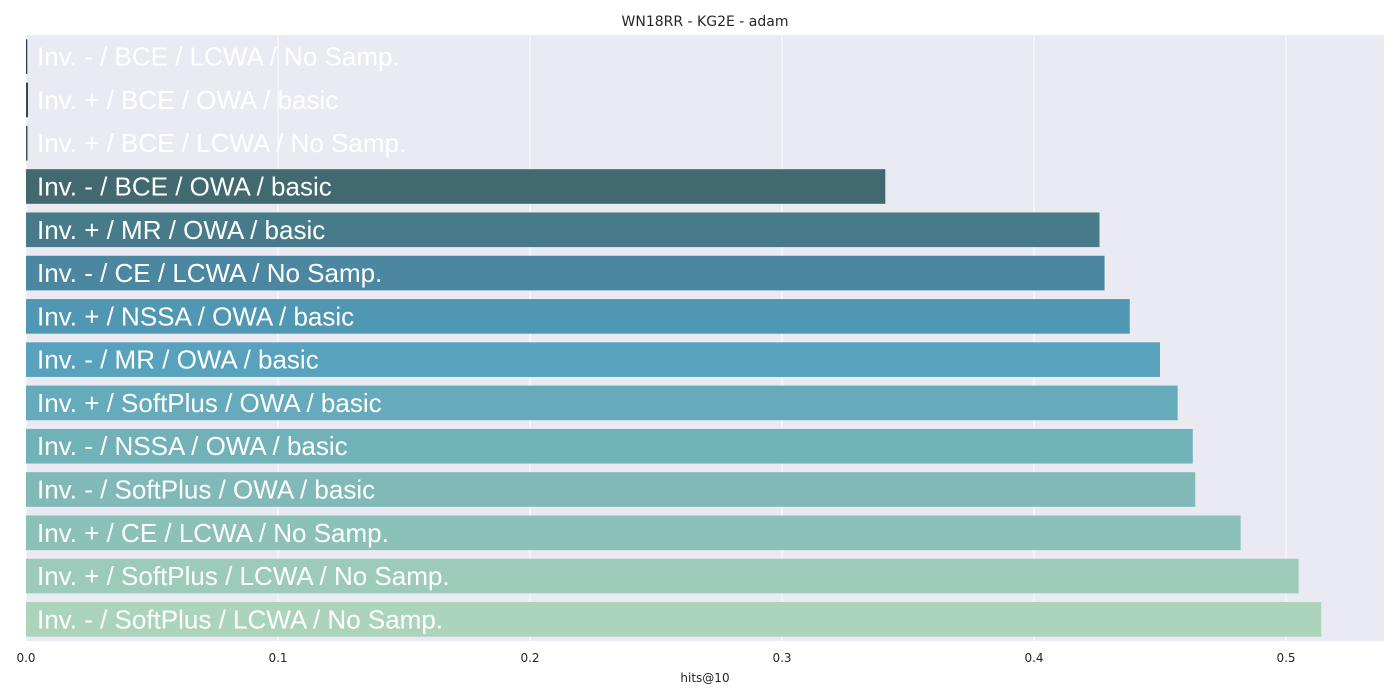 This screenshot has height=700, width=1400. I want to click on bar-category-label: Inv. - / MR / OWA / basic, so click(178, 360).